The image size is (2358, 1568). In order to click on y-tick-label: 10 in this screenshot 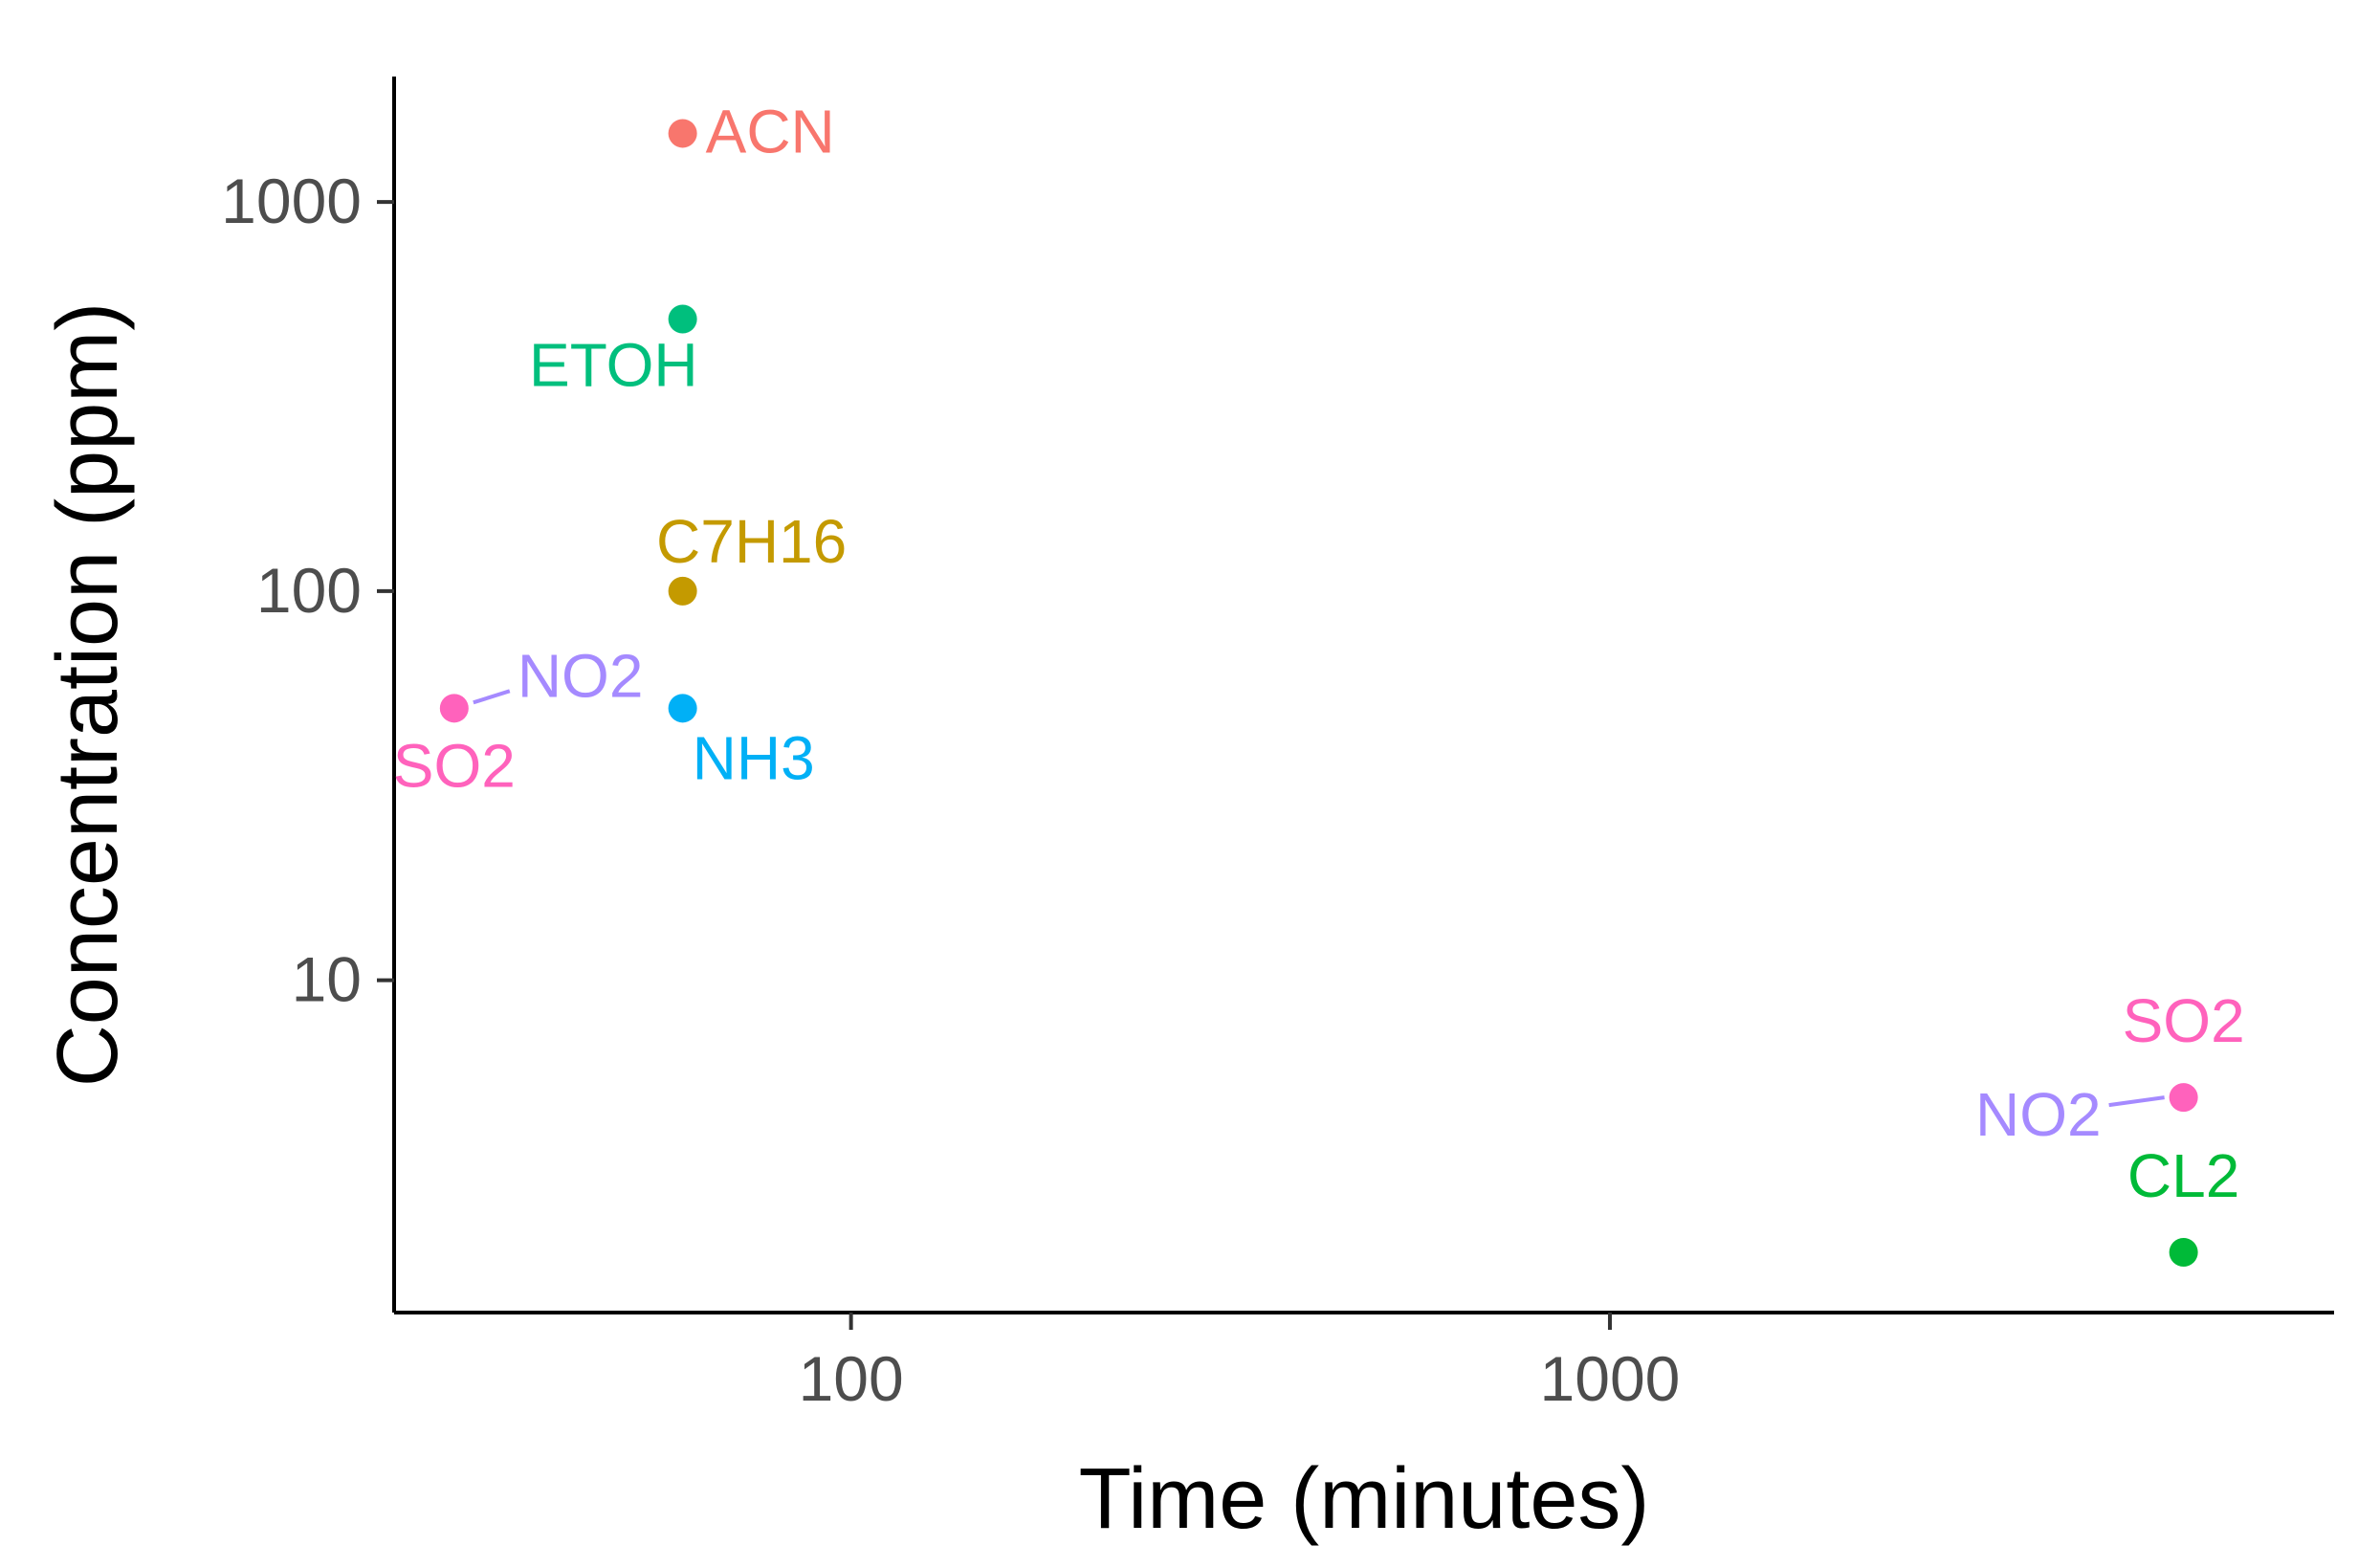, I will do `click(327, 979)`.